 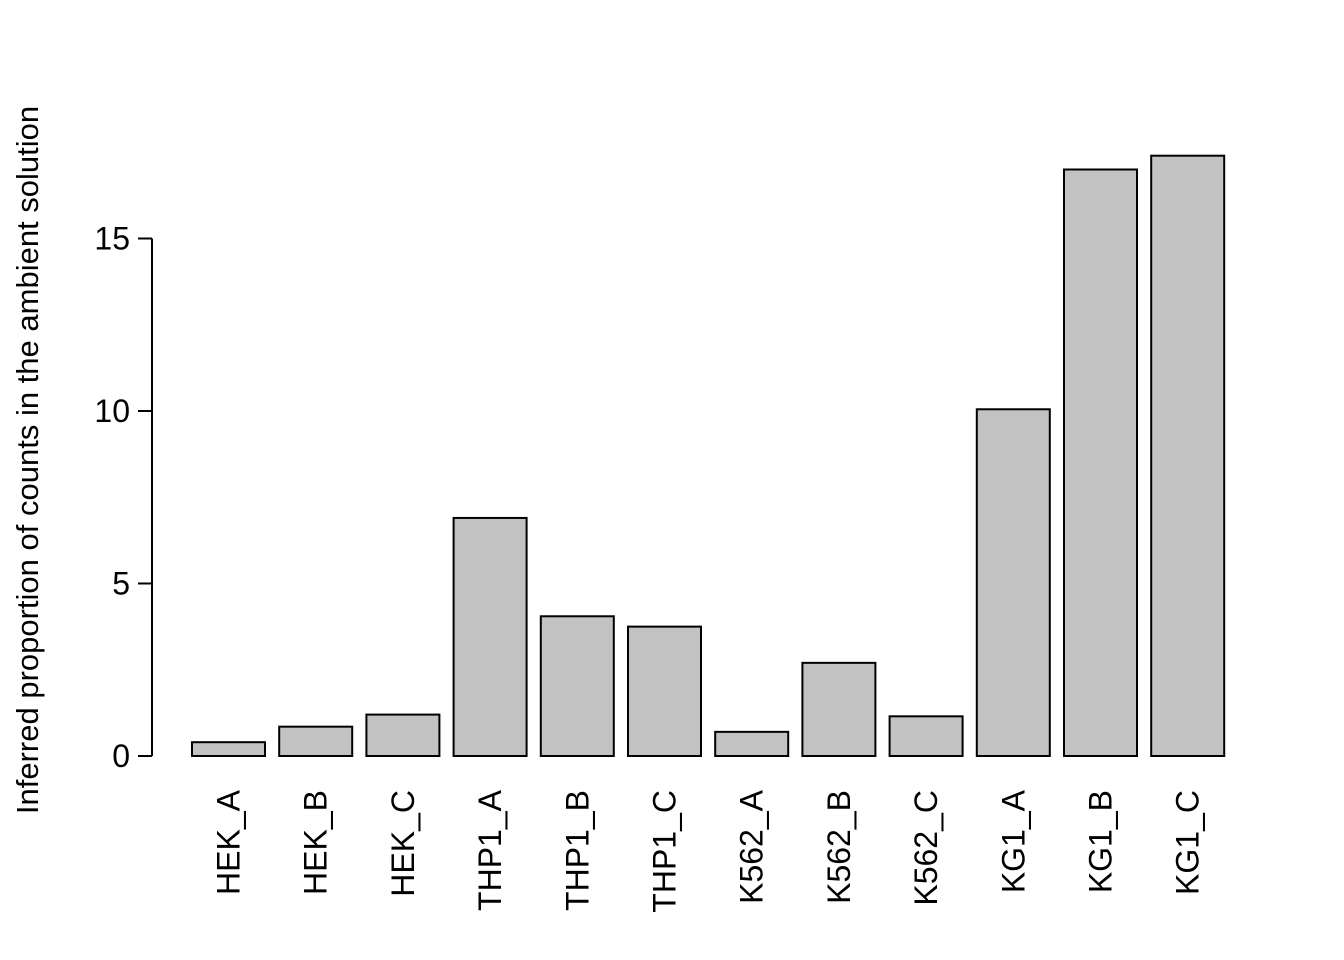 What do you see at coordinates (577, 686) in the screenshot?
I see `bar-THP1_B` at bounding box center [577, 686].